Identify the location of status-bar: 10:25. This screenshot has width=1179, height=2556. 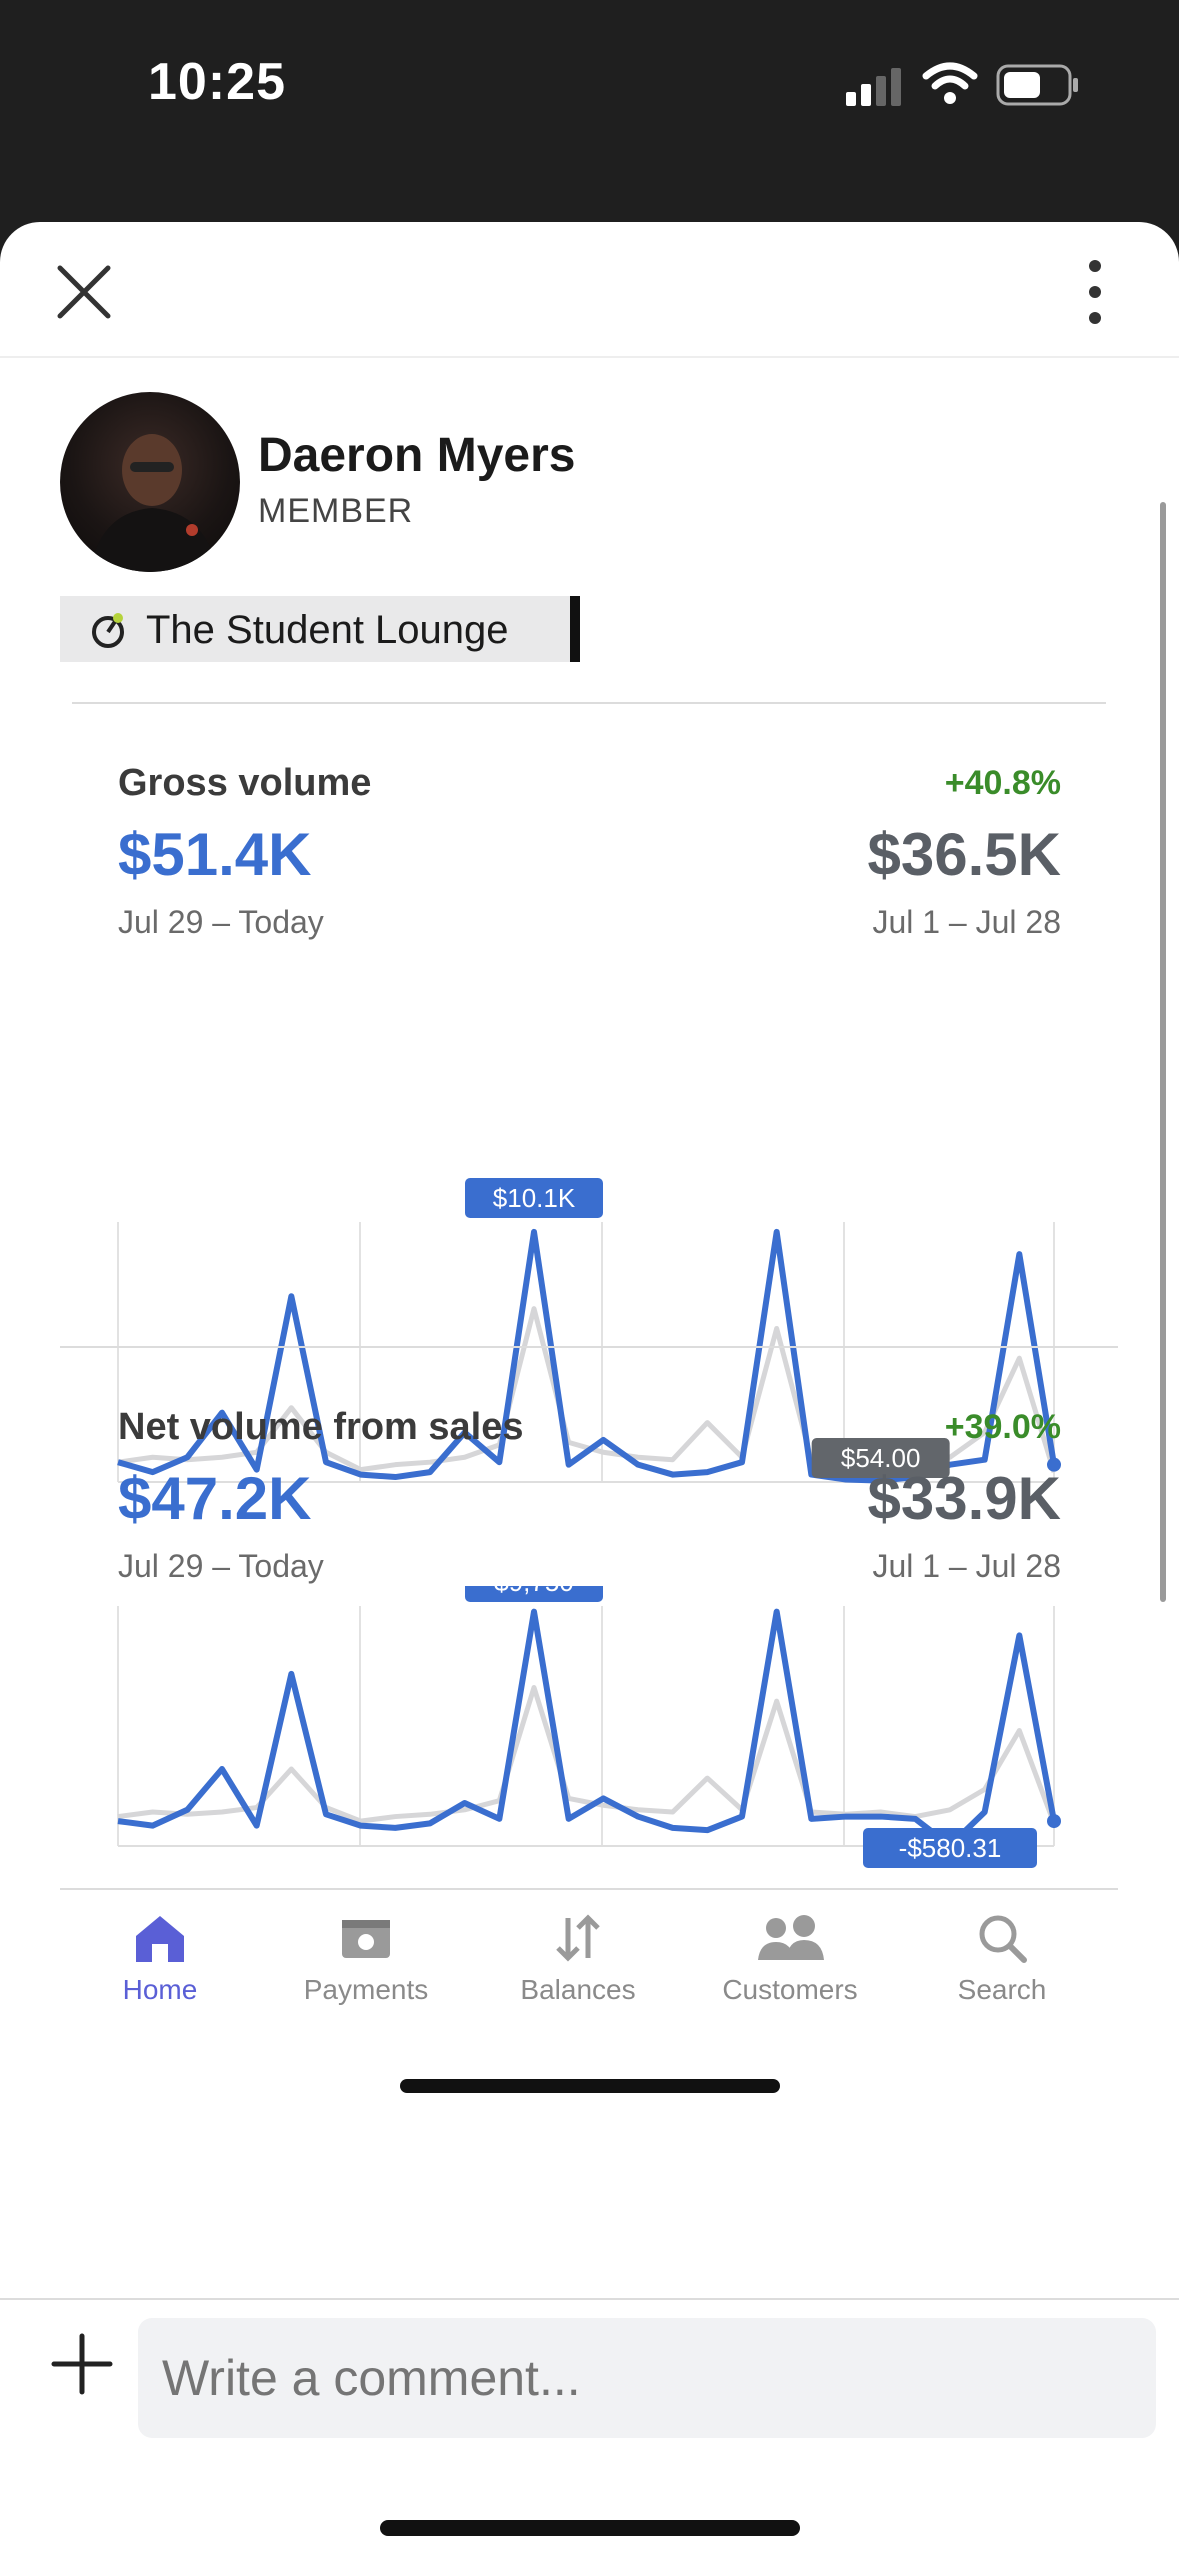
(589, 110).